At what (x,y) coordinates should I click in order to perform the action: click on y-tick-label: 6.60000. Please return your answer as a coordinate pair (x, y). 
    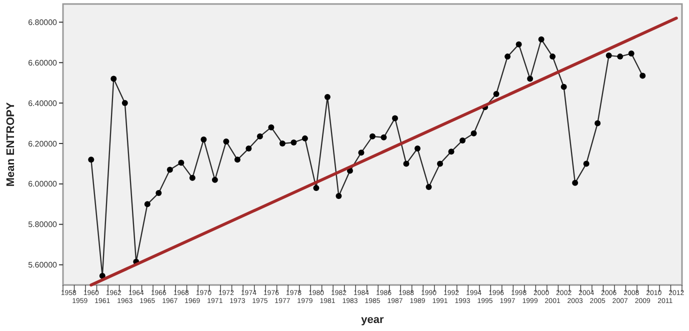
    Looking at the image, I should click on (43, 63).